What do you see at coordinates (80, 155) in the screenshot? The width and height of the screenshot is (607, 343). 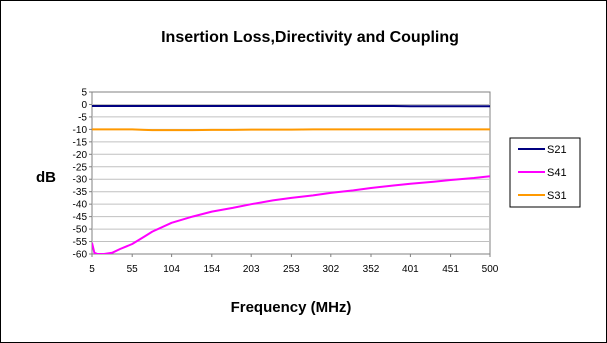 I see `y-tick-label: -20` at bounding box center [80, 155].